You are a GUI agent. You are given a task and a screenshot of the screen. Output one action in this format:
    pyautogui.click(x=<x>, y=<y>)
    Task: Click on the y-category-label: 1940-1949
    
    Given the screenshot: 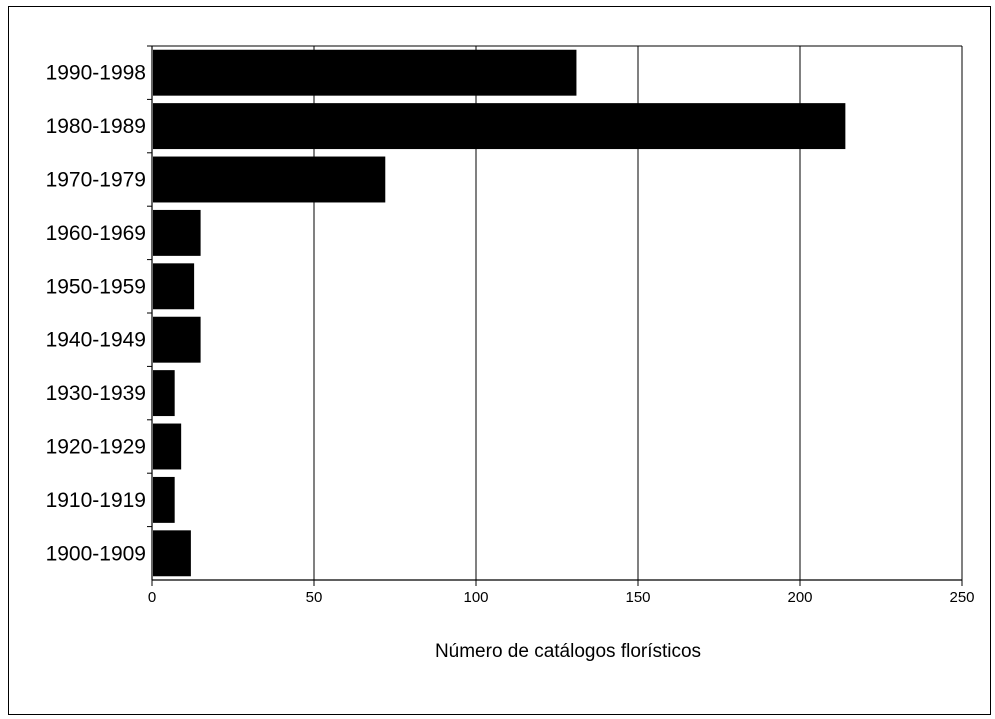 What is the action you would take?
    pyautogui.click(x=96, y=340)
    